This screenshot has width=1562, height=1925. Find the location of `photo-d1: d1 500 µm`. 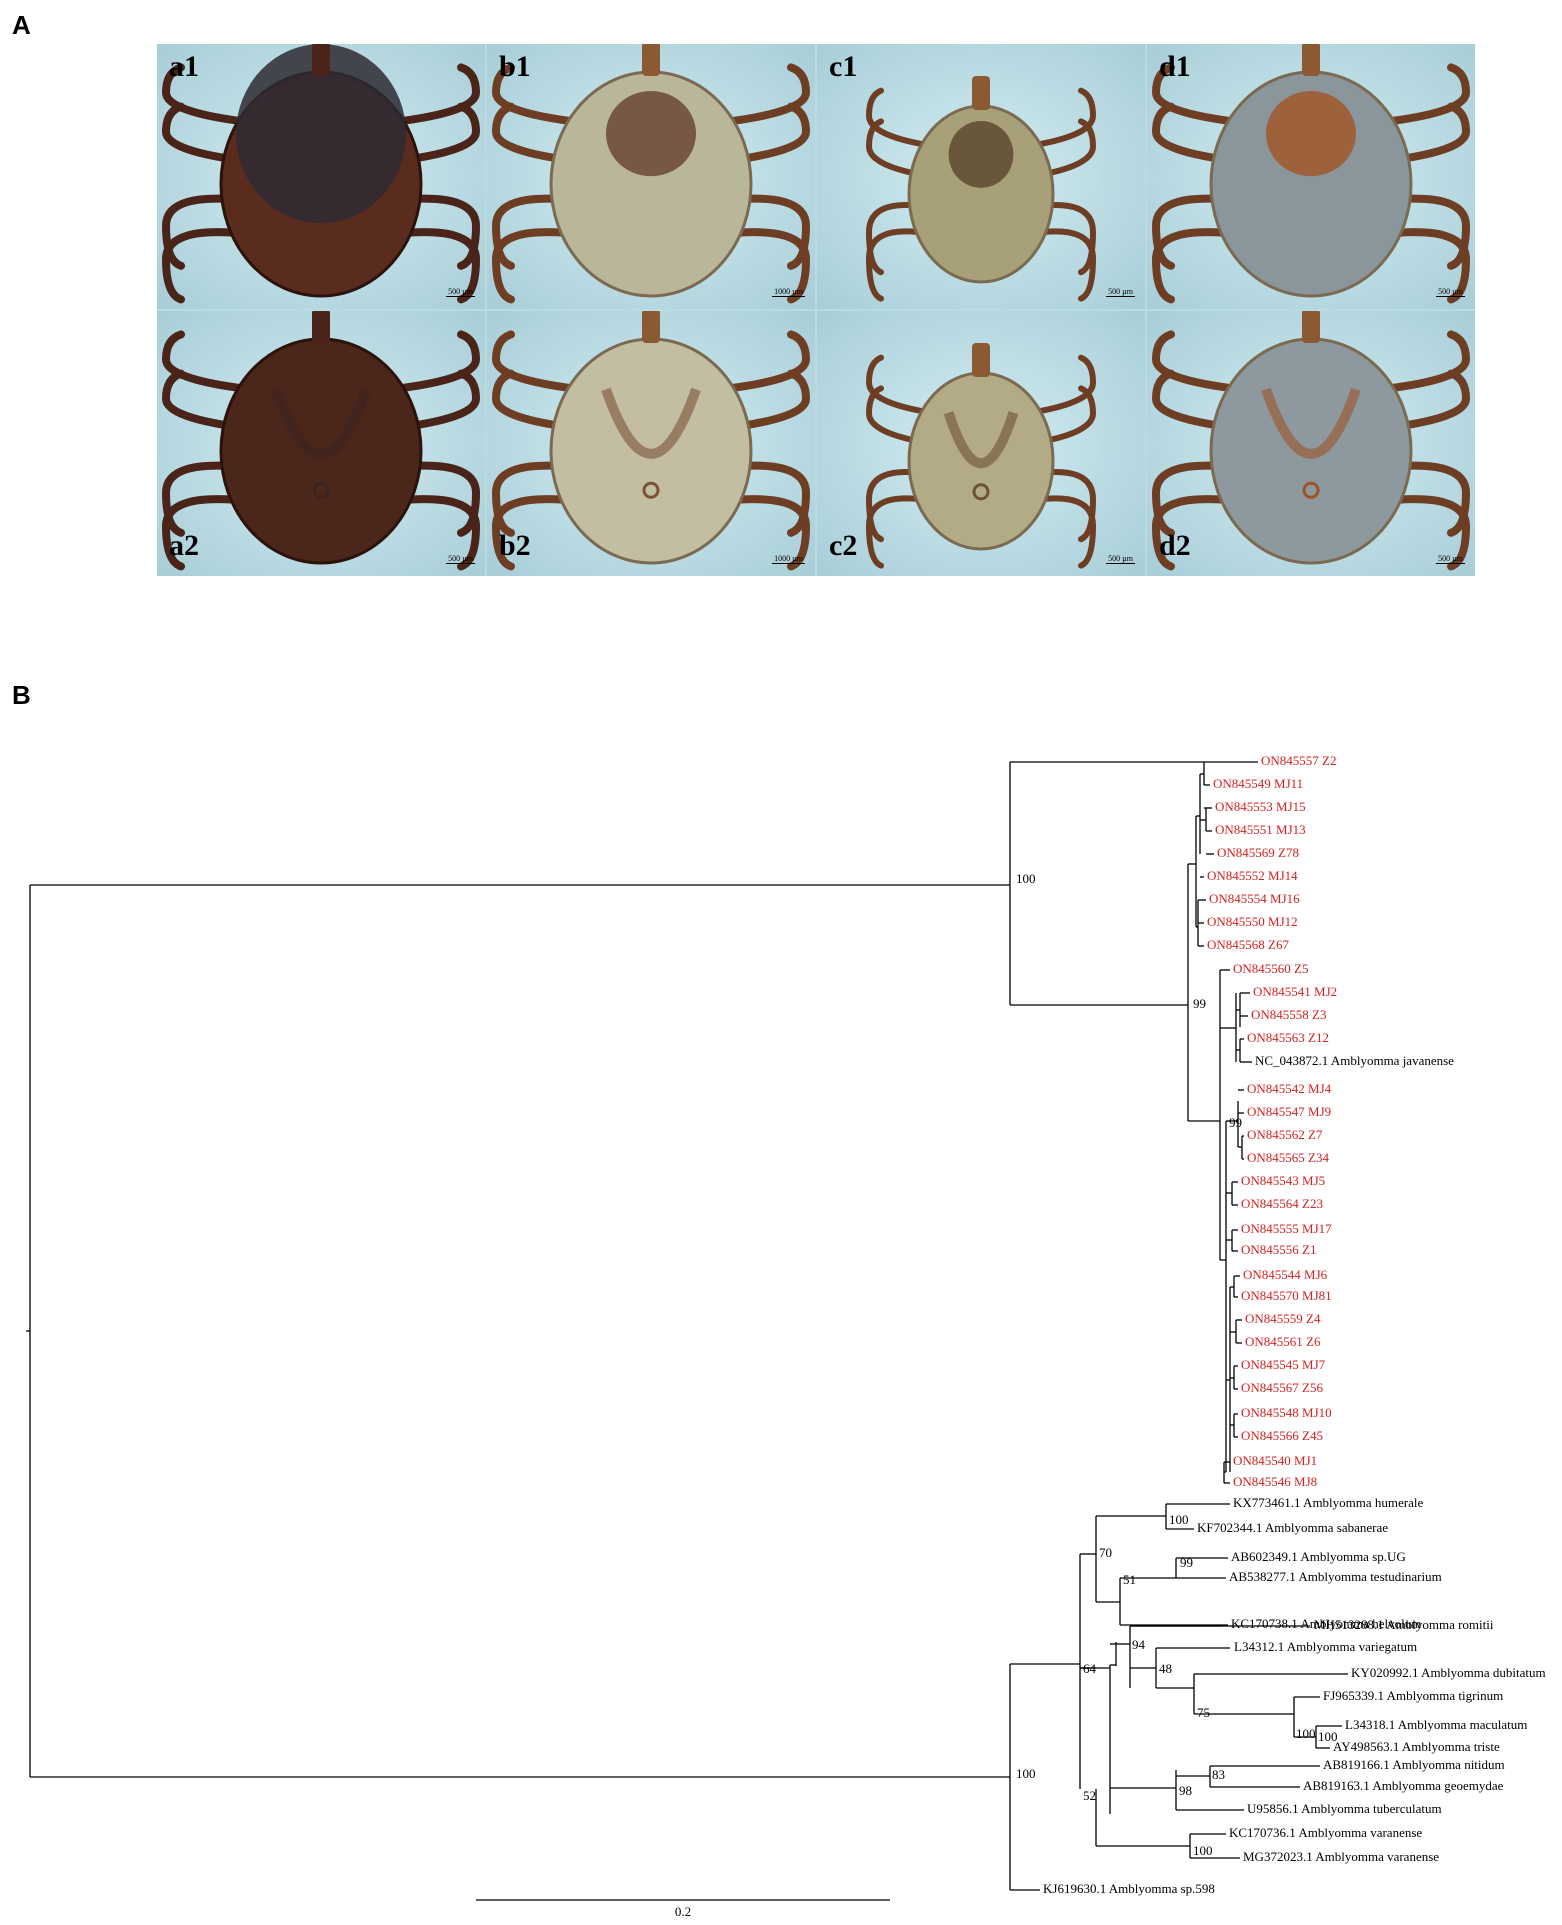

photo-d1: d1 500 µm is located at coordinates (1311, 176).